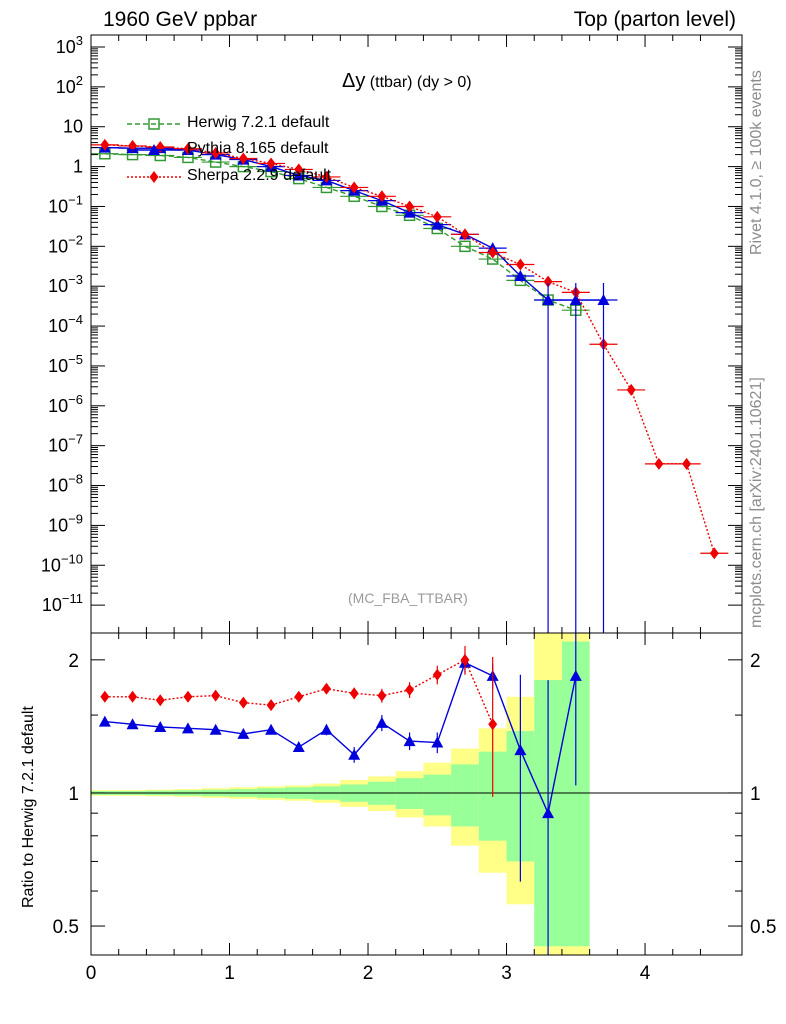 This screenshot has height=1024, width=786. I want to click on header-left-label: 1960 GeV ppbar, so click(180, 19).